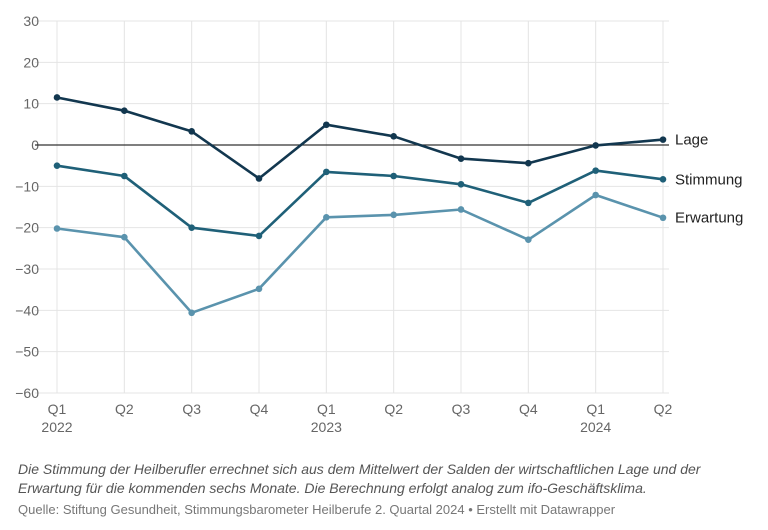 Image resolution: width=768 pixels, height=530 pixels. Describe the element at coordinates (356, 418) in the screenshot. I see `x-axis: Q1 Q2 Q3 Q4 Q1 Q2 Q3 Q4 Q1 Q2 2022 2023 2024` at that location.